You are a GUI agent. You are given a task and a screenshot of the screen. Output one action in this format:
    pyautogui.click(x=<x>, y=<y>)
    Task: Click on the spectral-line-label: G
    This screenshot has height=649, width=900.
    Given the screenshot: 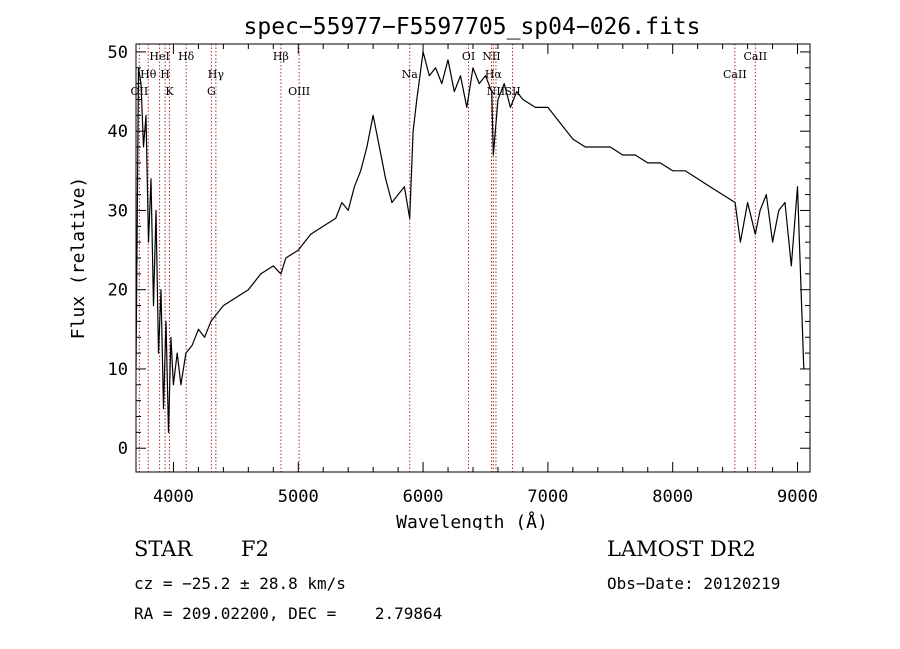 What is the action you would take?
    pyautogui.click(x=211, y=91)
    